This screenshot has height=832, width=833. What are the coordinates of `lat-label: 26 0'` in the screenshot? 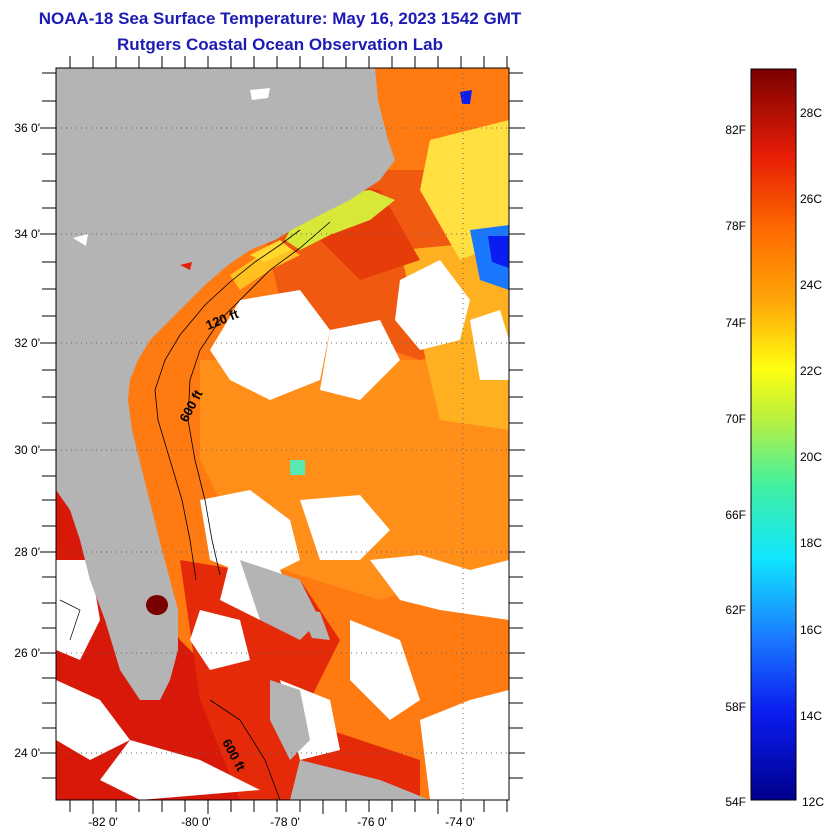 It's located at (27, 653).